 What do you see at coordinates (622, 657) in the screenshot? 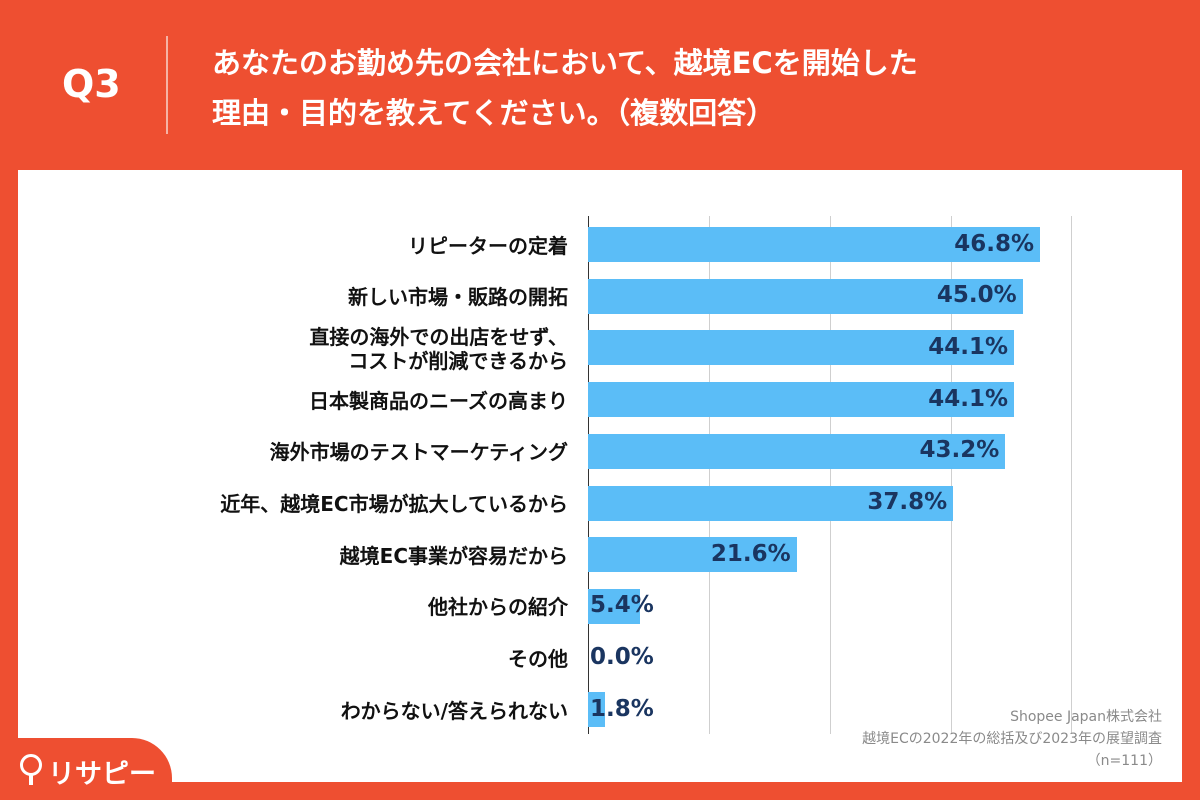
I see `value-label: 0.0%` at bounding box center [622, 657].